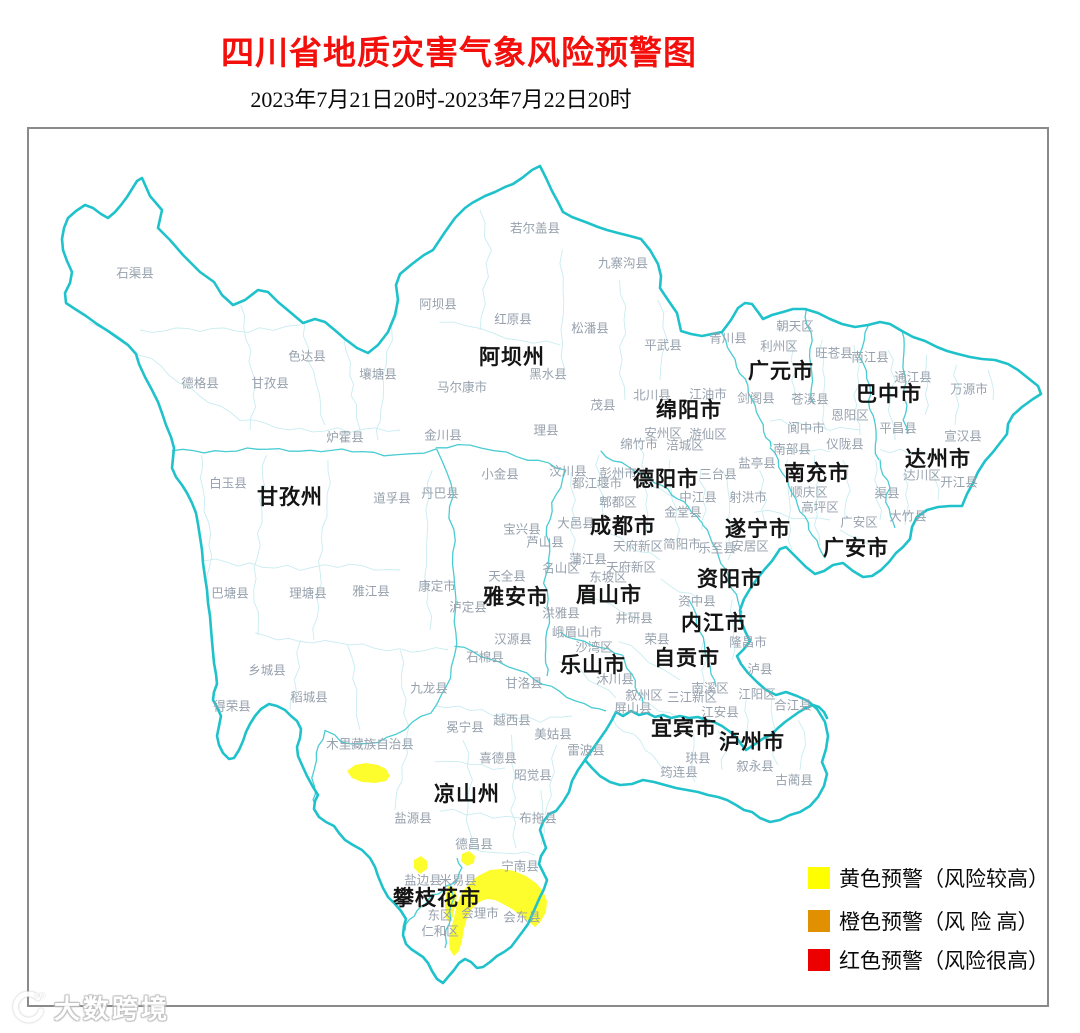 The width and height of the screenshot is (1080, 1033). Describe the element at coordinates (112, 1008) in the screenshot. I see `watermark-text: 大数跨境` at that location.